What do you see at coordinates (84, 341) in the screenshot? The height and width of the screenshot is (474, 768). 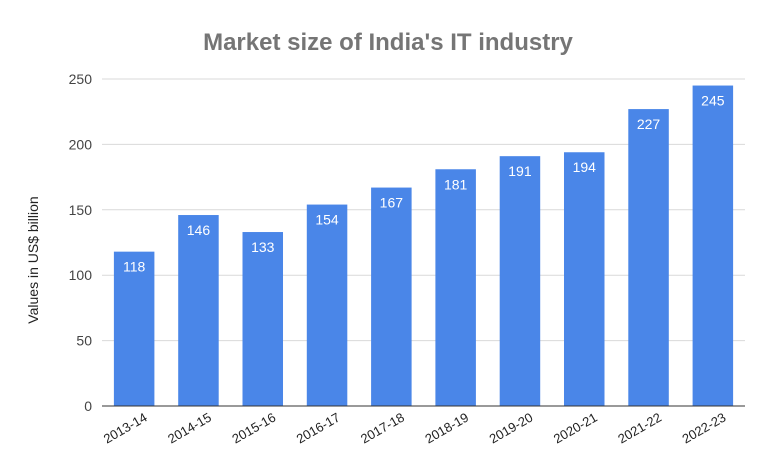 I see `y-tick-label: 50` at bounding box center [84, 341].